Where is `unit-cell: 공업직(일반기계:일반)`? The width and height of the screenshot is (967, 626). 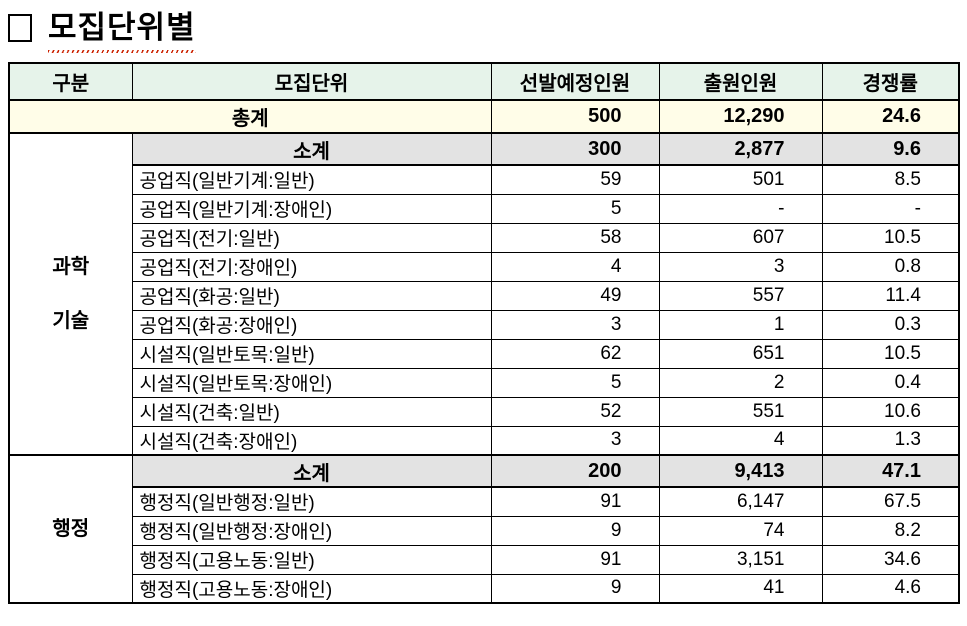
unit-cell: 공업직(일반기계:일반) is located at coordinates (311, 179).